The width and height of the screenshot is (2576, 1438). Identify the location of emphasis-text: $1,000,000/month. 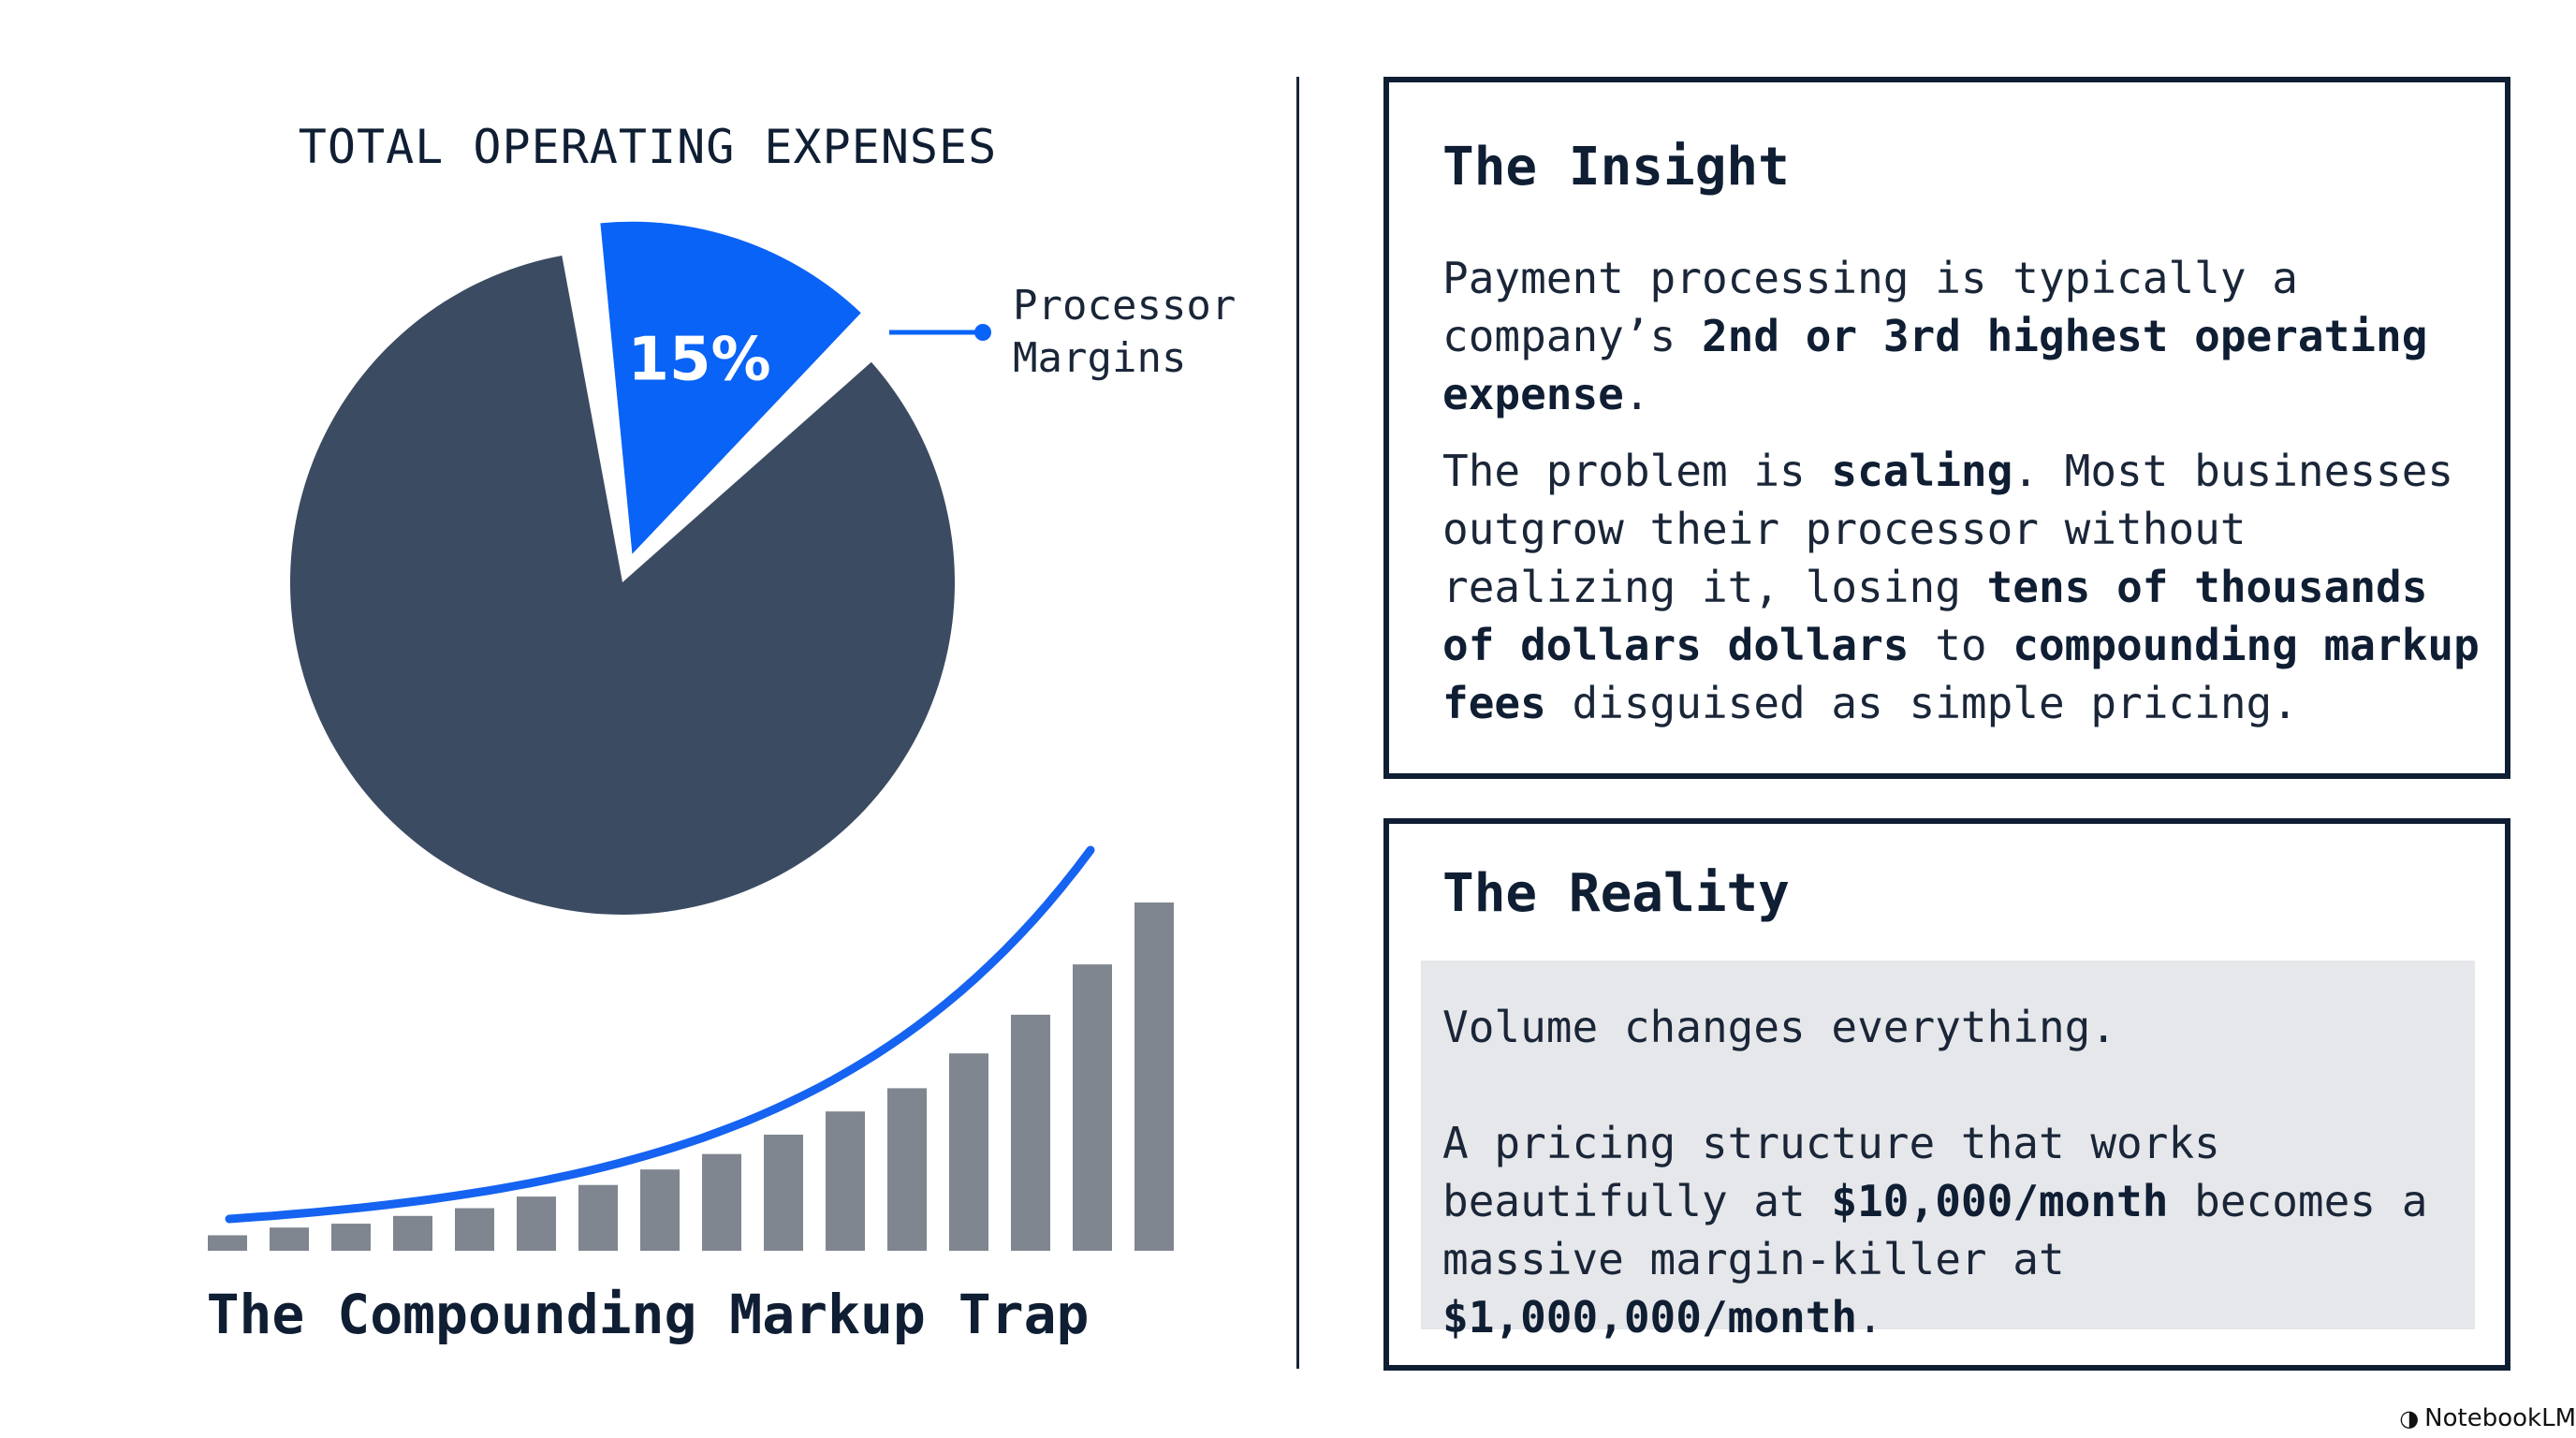
(1650, 1317).